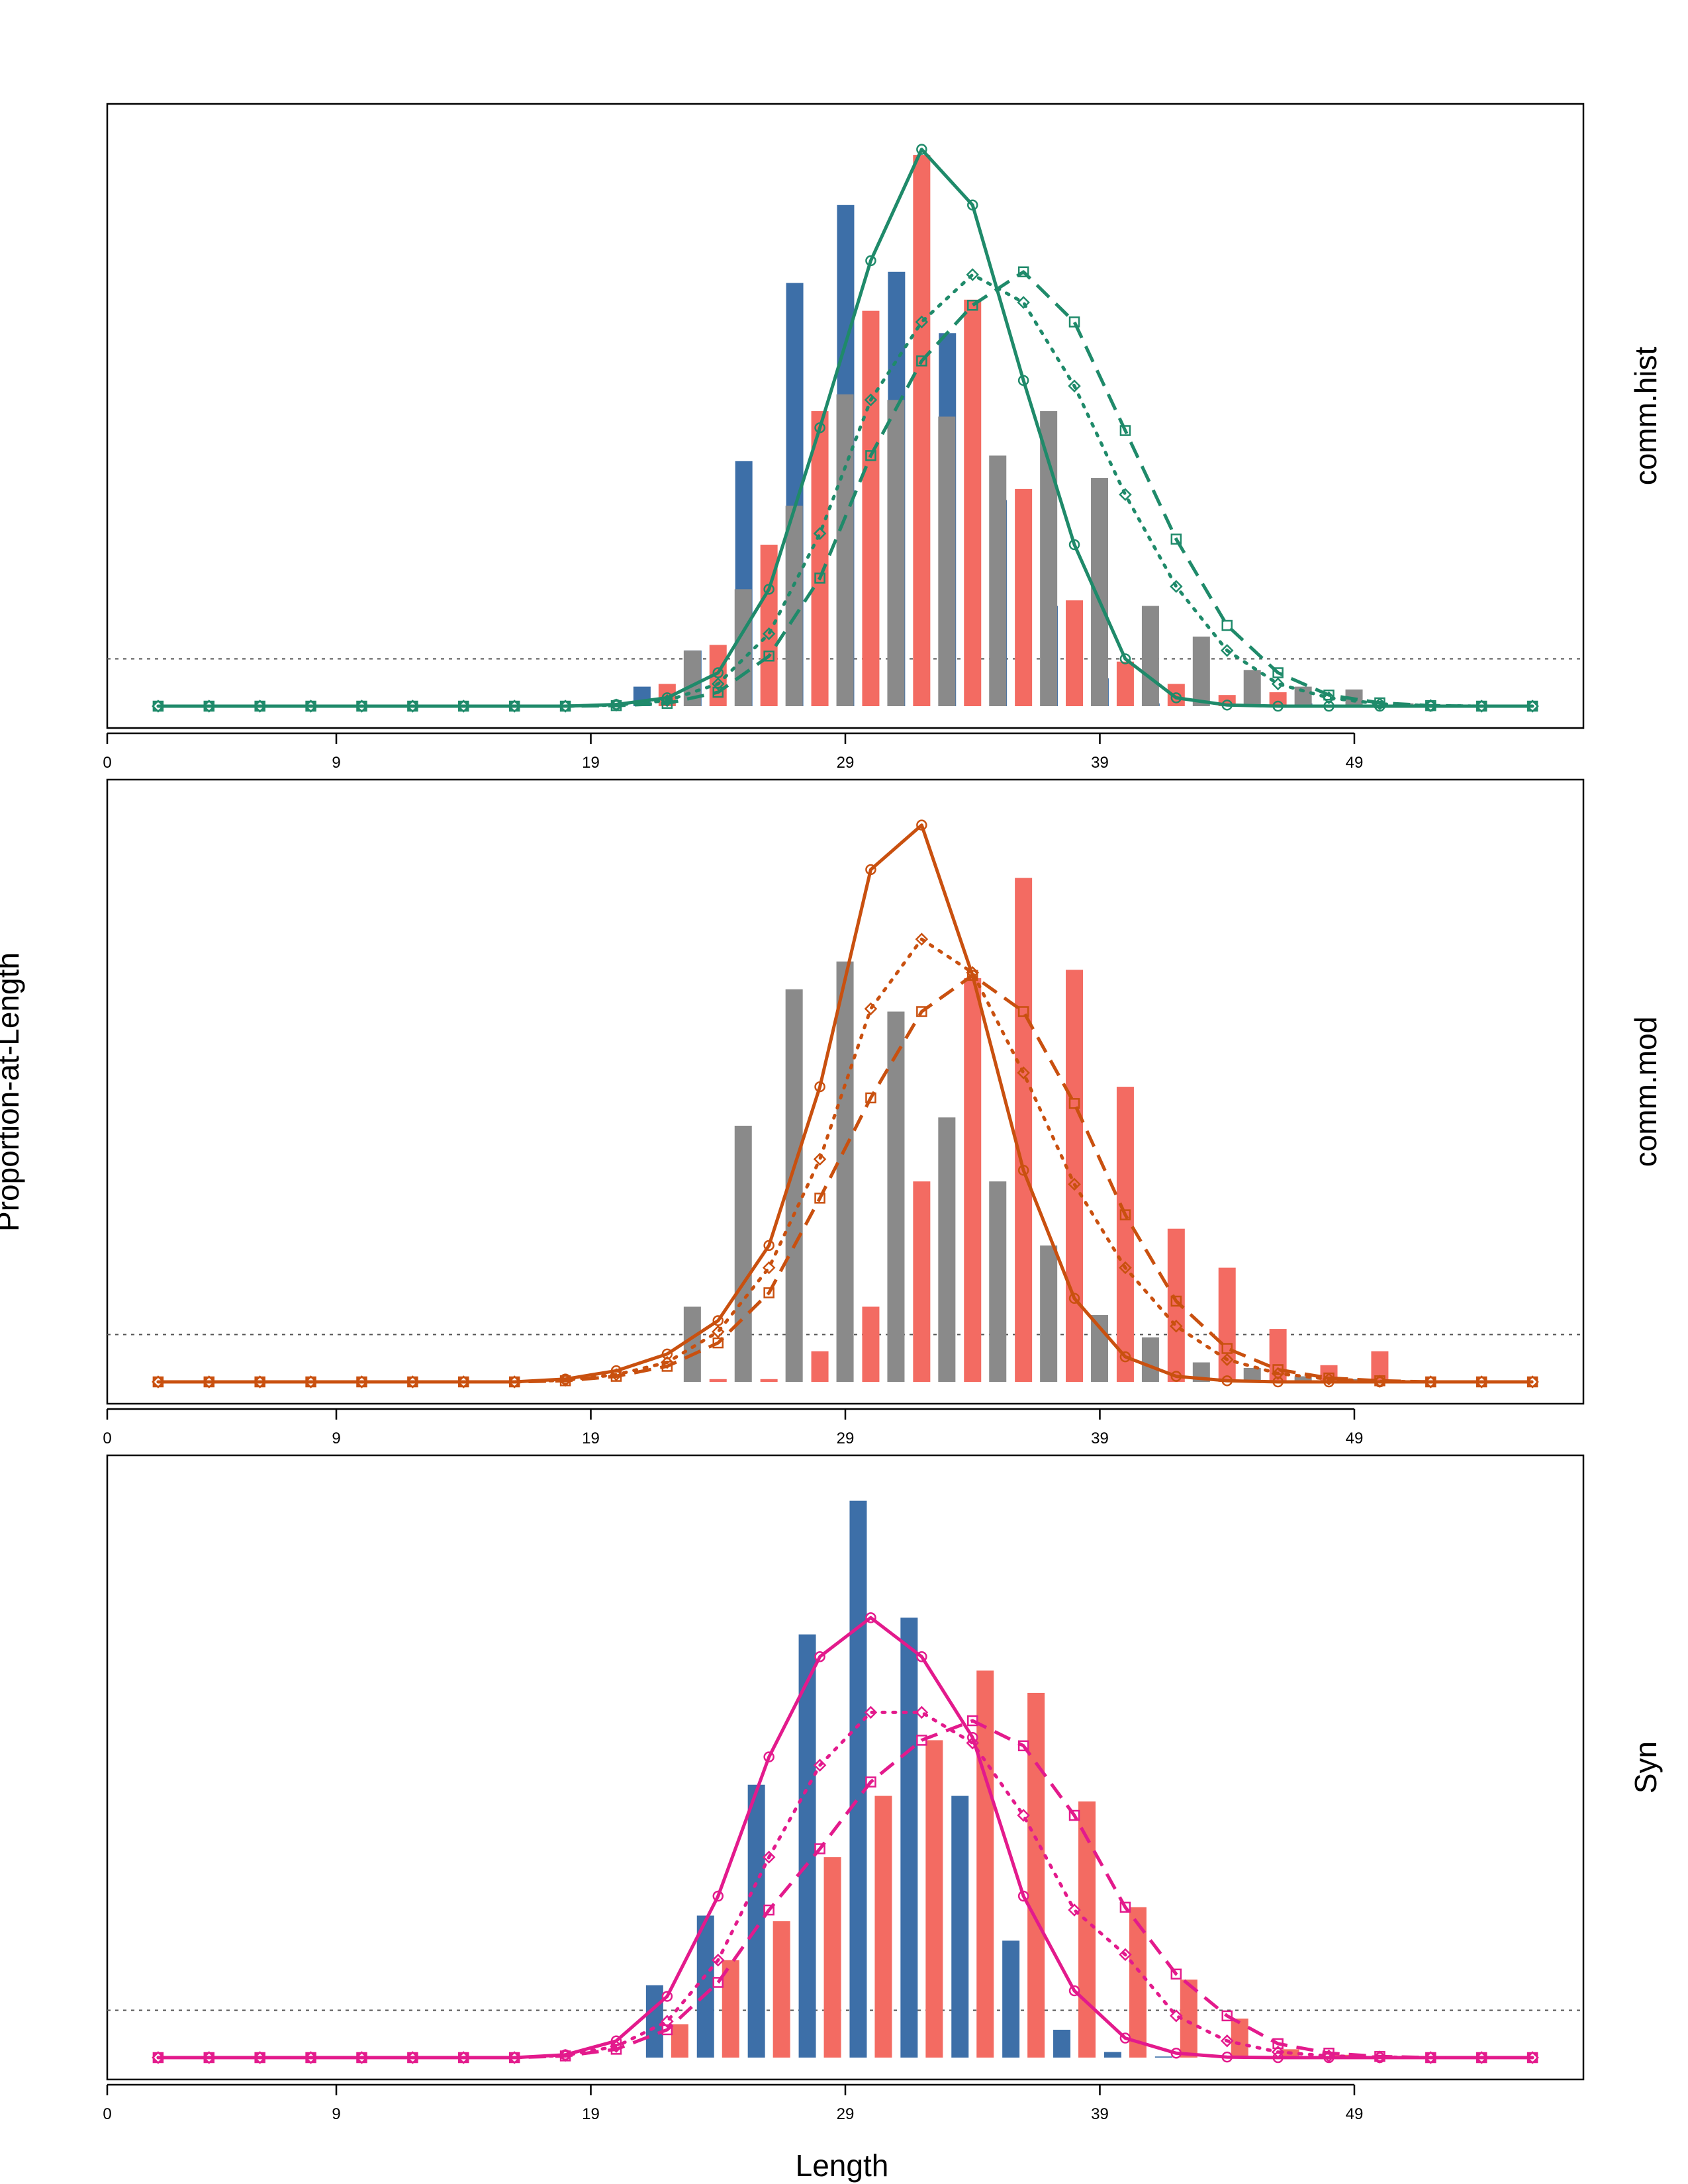 The image size is (1688, 2184). Describe the element at coordinates (1645, 1092) in the screenshot. I see `panel-label: comm.mod` at that location.